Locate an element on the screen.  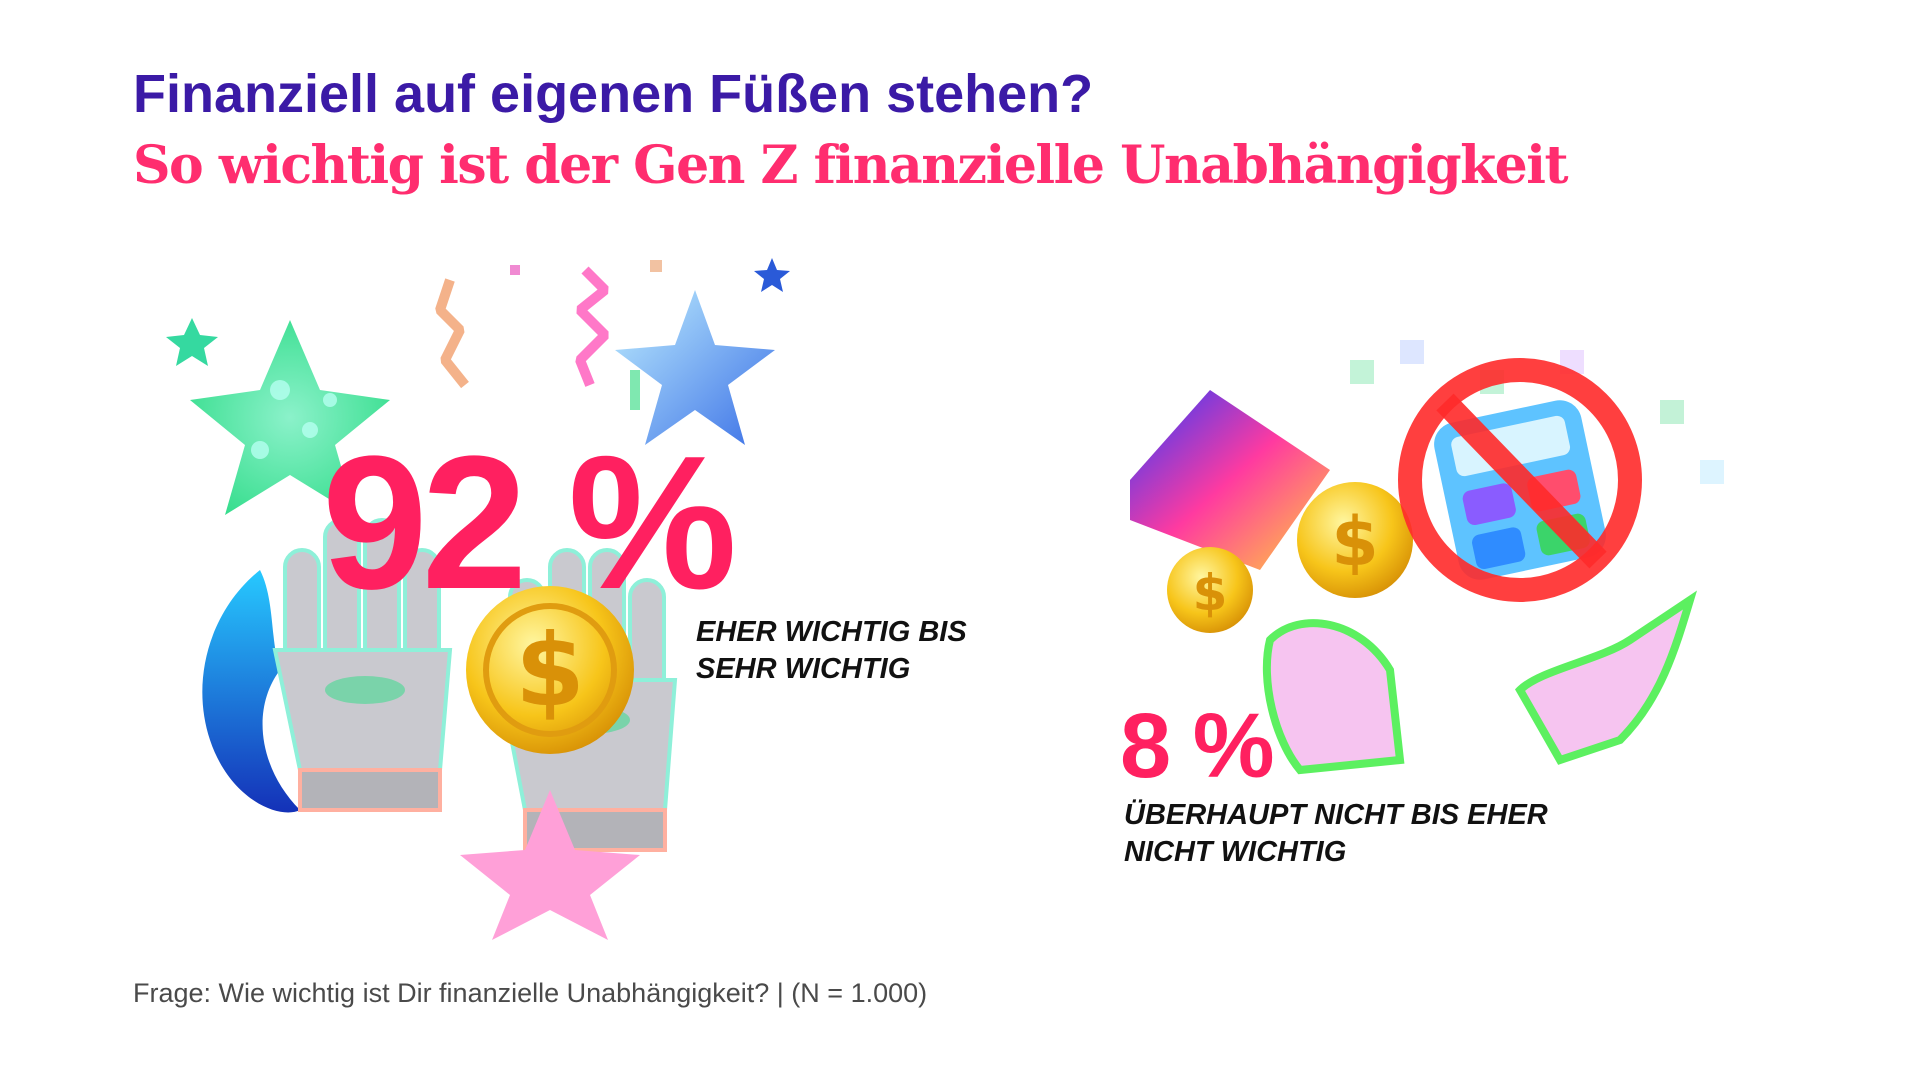
left-hand-icon is located at coordinates (362, 665).